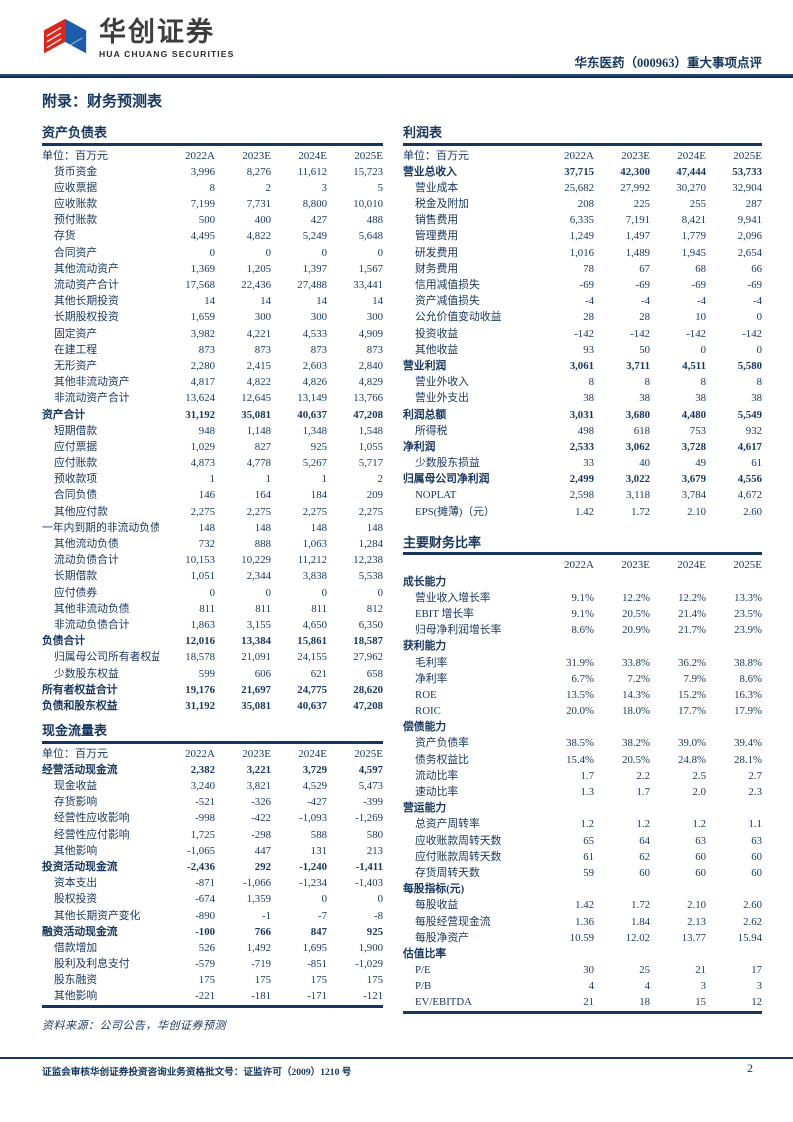 Image resolution: width=793 pixels, height=1122 pixels. I want to click on row-value: -221, so click(205, 996).